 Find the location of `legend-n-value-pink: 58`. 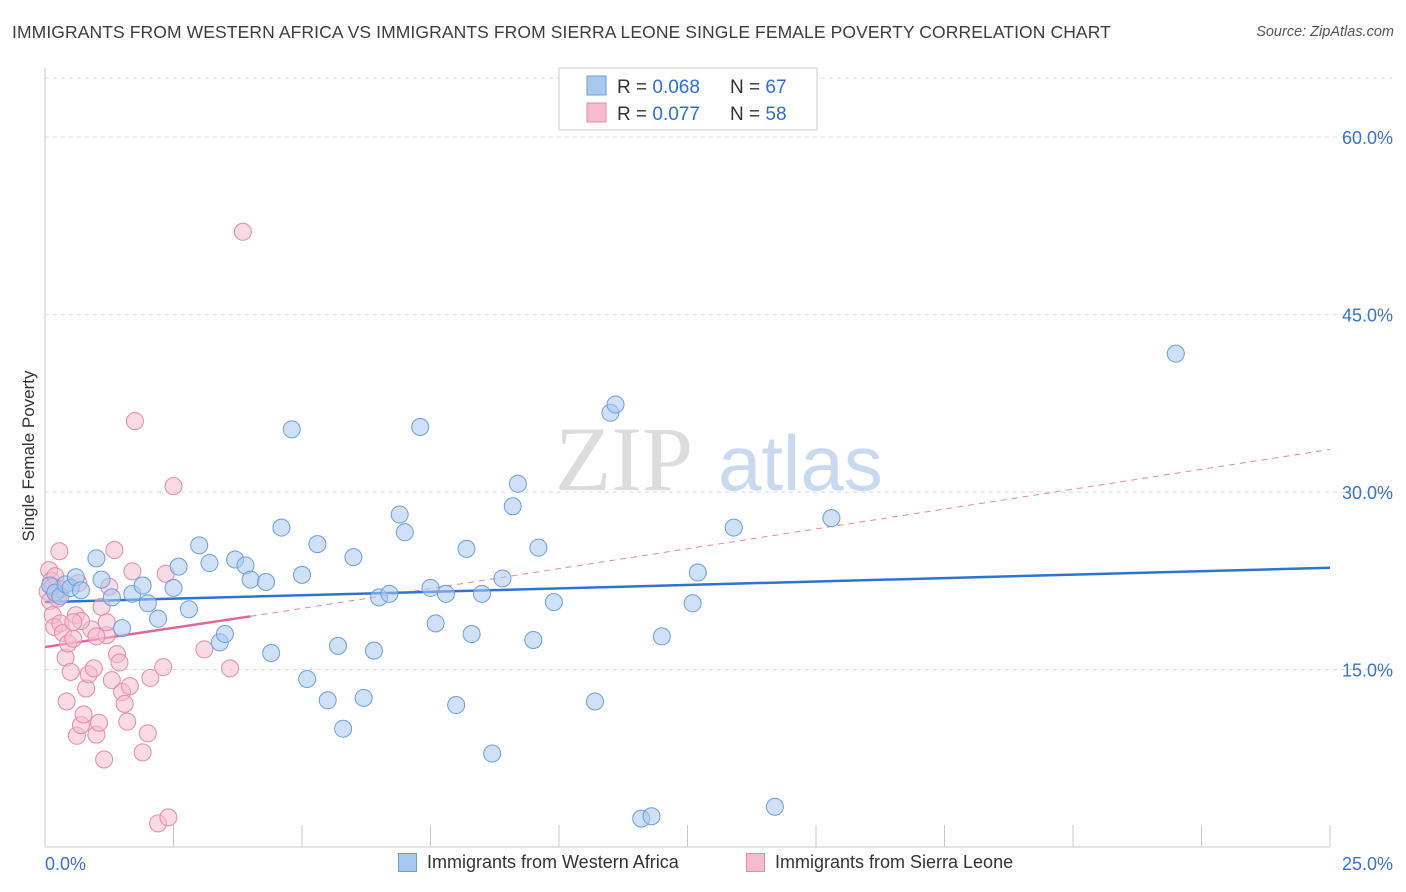

legend-n-value-pink: 58 is located at coordinates (775, 114).